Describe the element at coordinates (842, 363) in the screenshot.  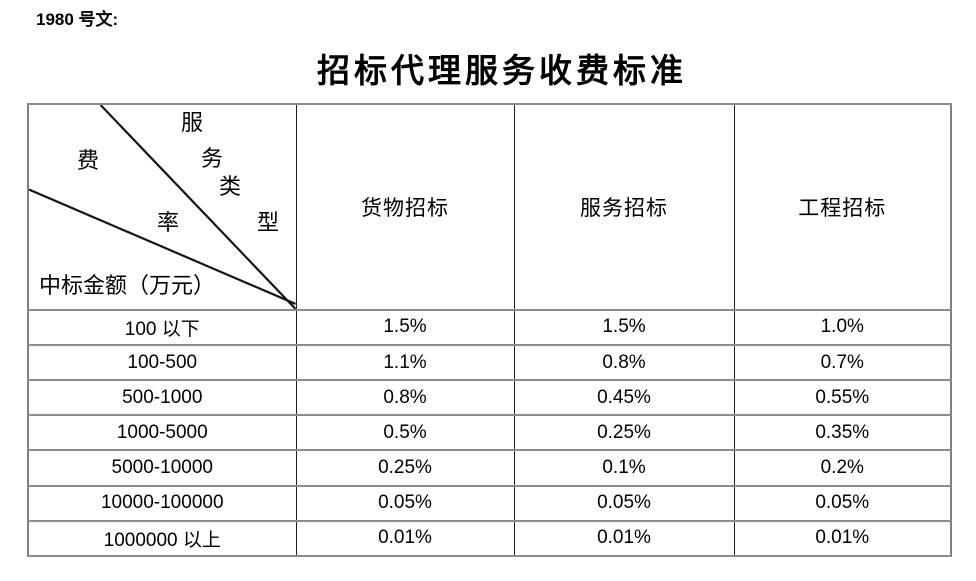
I see `fee-cell: 0.7%` at that location.